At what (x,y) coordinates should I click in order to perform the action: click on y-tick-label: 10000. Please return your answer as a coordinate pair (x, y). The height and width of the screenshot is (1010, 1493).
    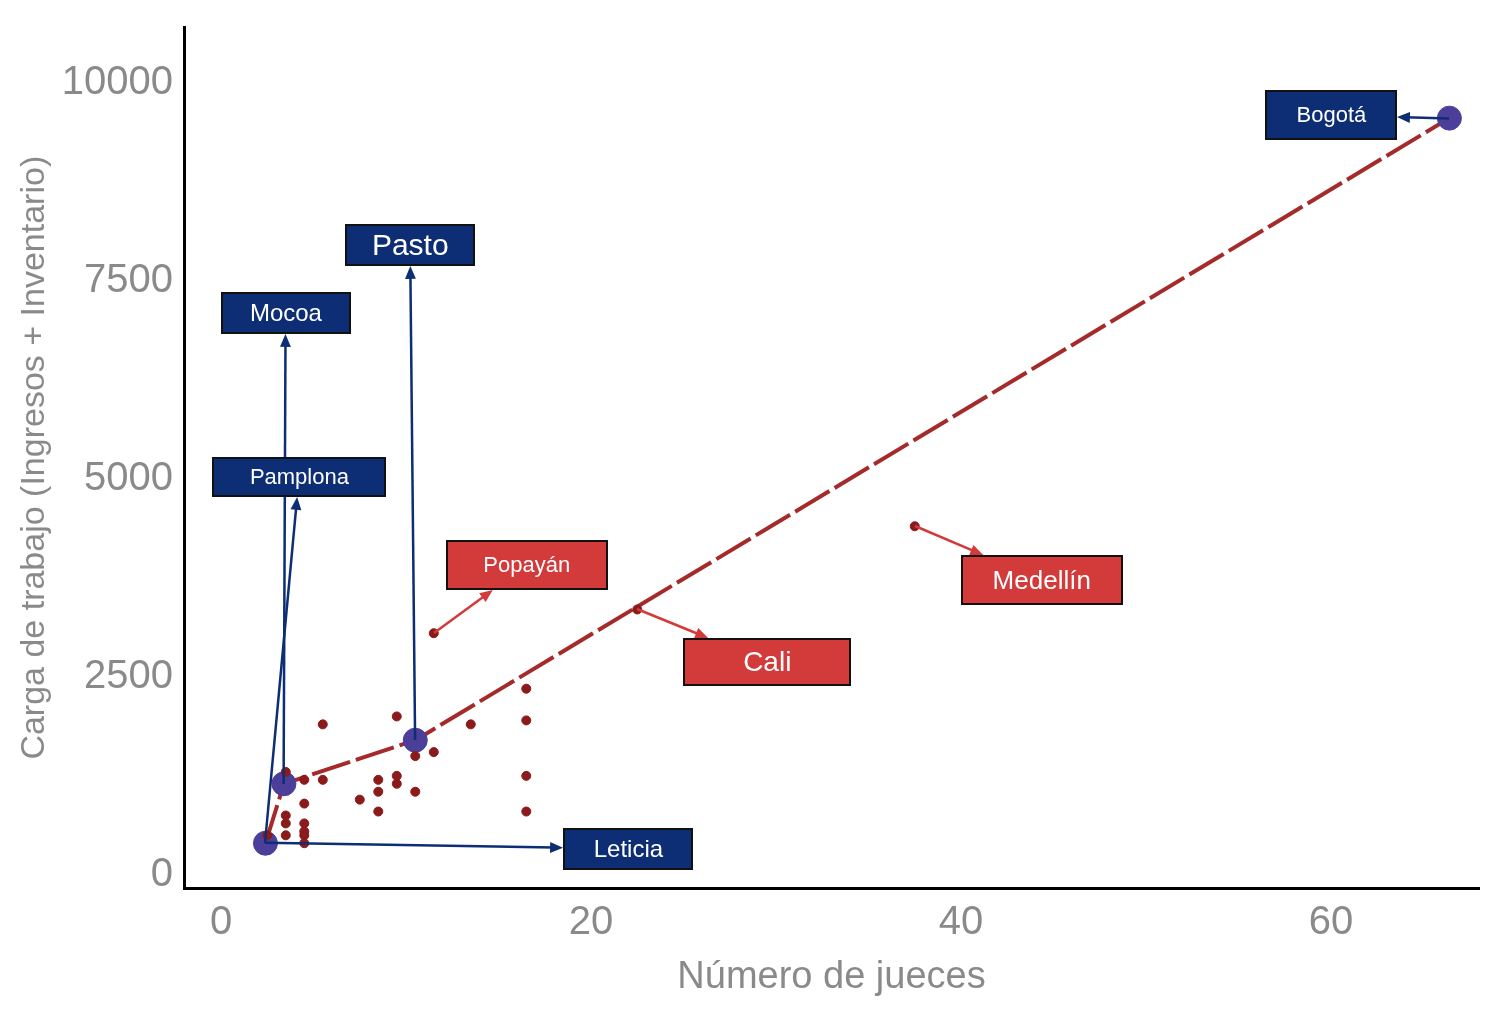
    Looking at the image, I should click on (117, 79).